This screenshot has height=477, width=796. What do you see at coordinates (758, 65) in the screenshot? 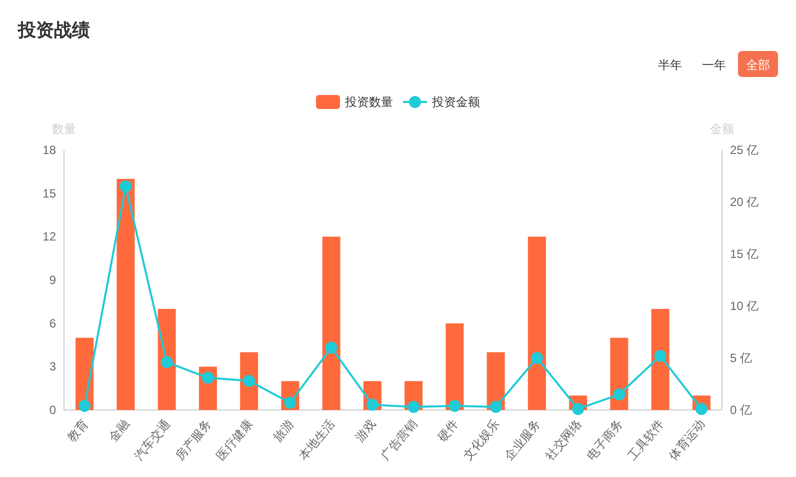
I see `text: 全部` at bounding box center [758, 65].